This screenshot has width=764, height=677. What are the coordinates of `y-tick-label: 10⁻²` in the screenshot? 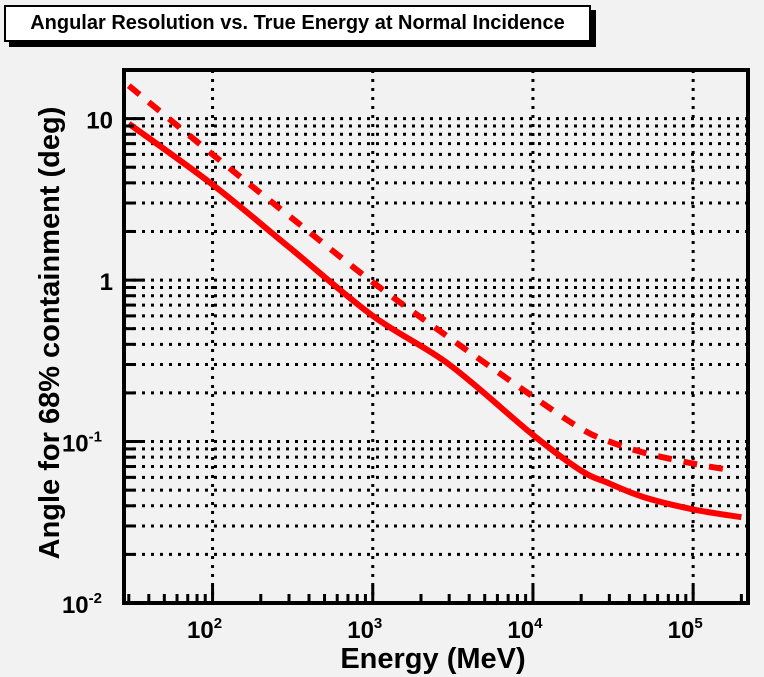 It's located at (82, 604).